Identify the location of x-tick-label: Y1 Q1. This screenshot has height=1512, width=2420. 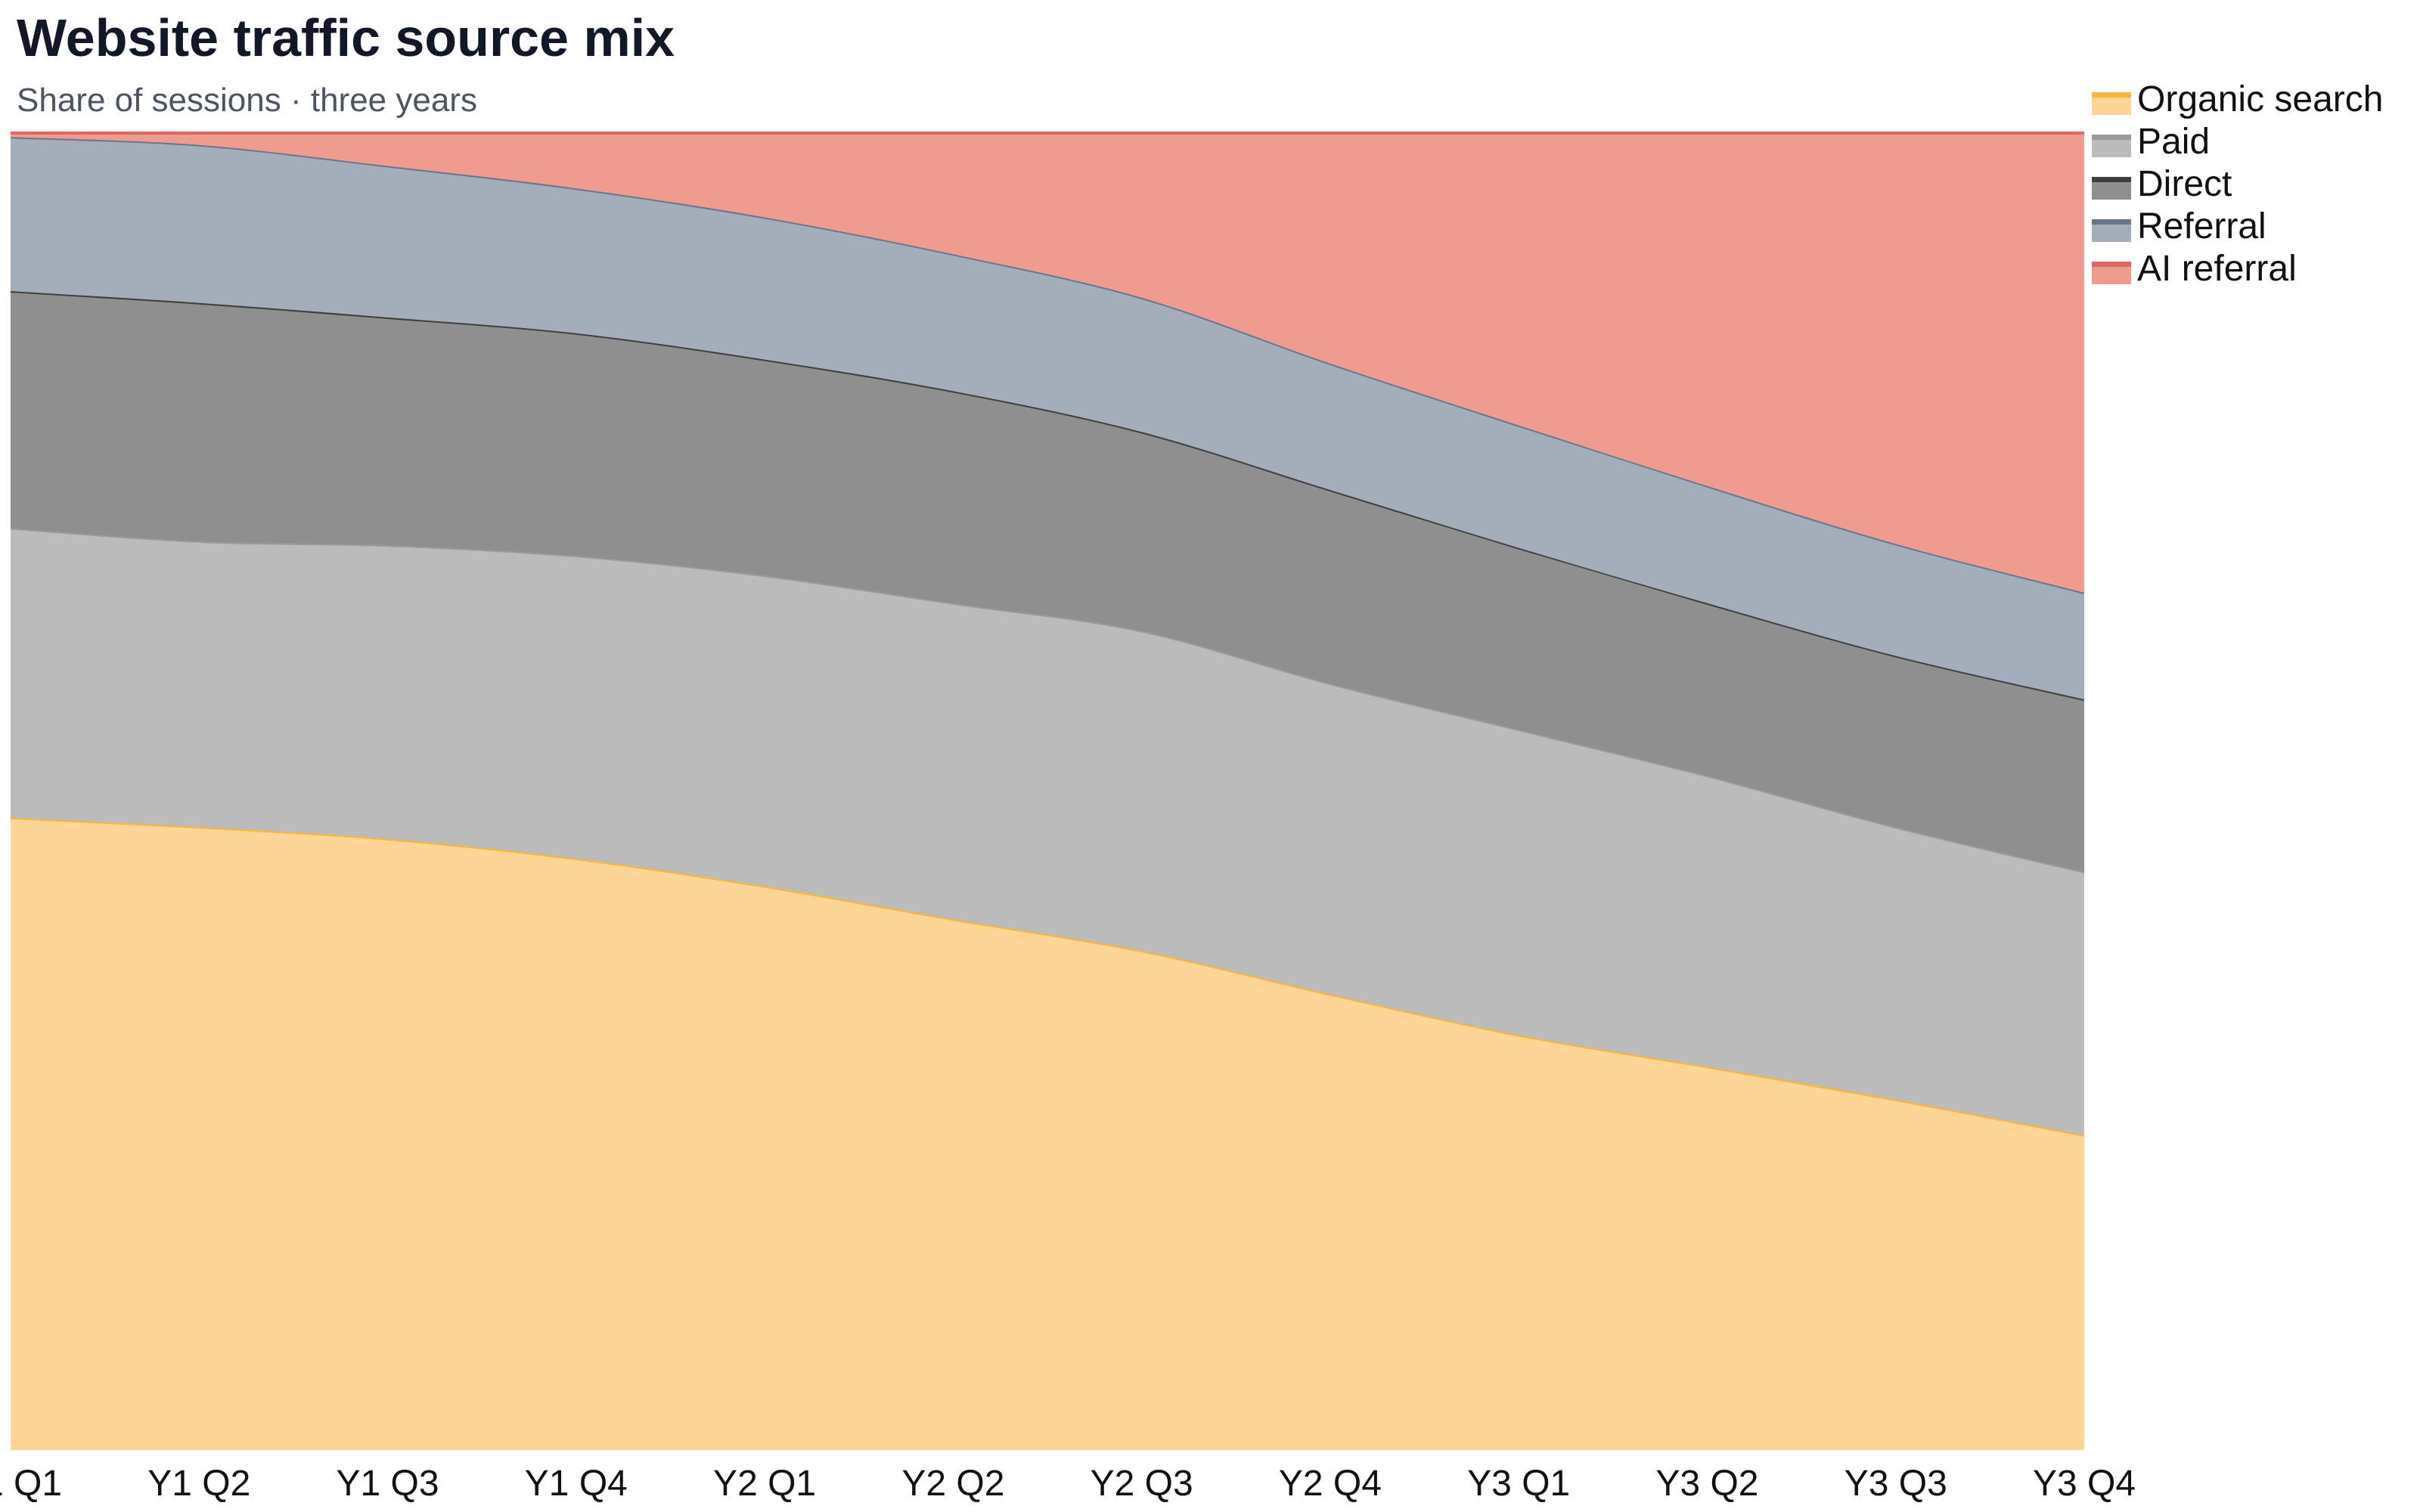
(31, 1484).